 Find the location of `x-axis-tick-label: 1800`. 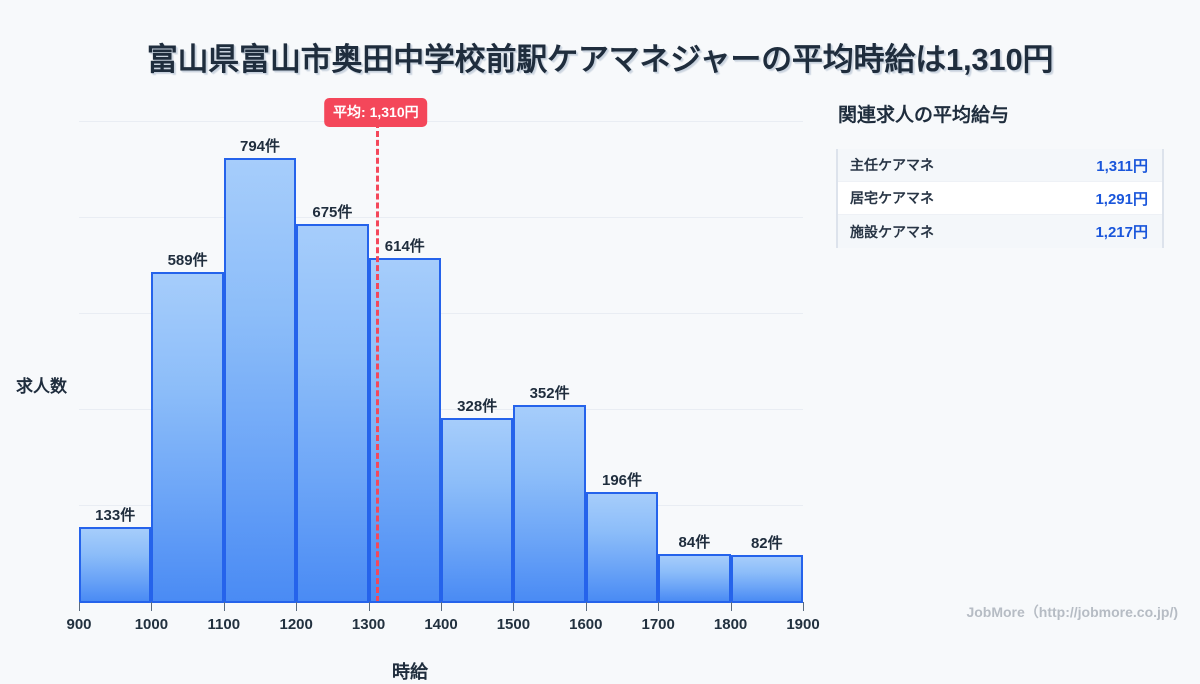

x-axis-tick-label: 1800 is located at coordinates (730, 624).